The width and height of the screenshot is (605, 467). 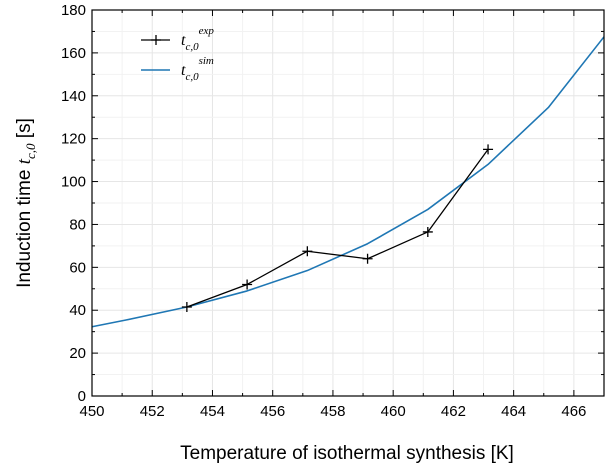 What do you see at coordinates (24, 161) in the screenshot?
I see `y-axis-label-symbol: t` at bounding box center [24, 161].